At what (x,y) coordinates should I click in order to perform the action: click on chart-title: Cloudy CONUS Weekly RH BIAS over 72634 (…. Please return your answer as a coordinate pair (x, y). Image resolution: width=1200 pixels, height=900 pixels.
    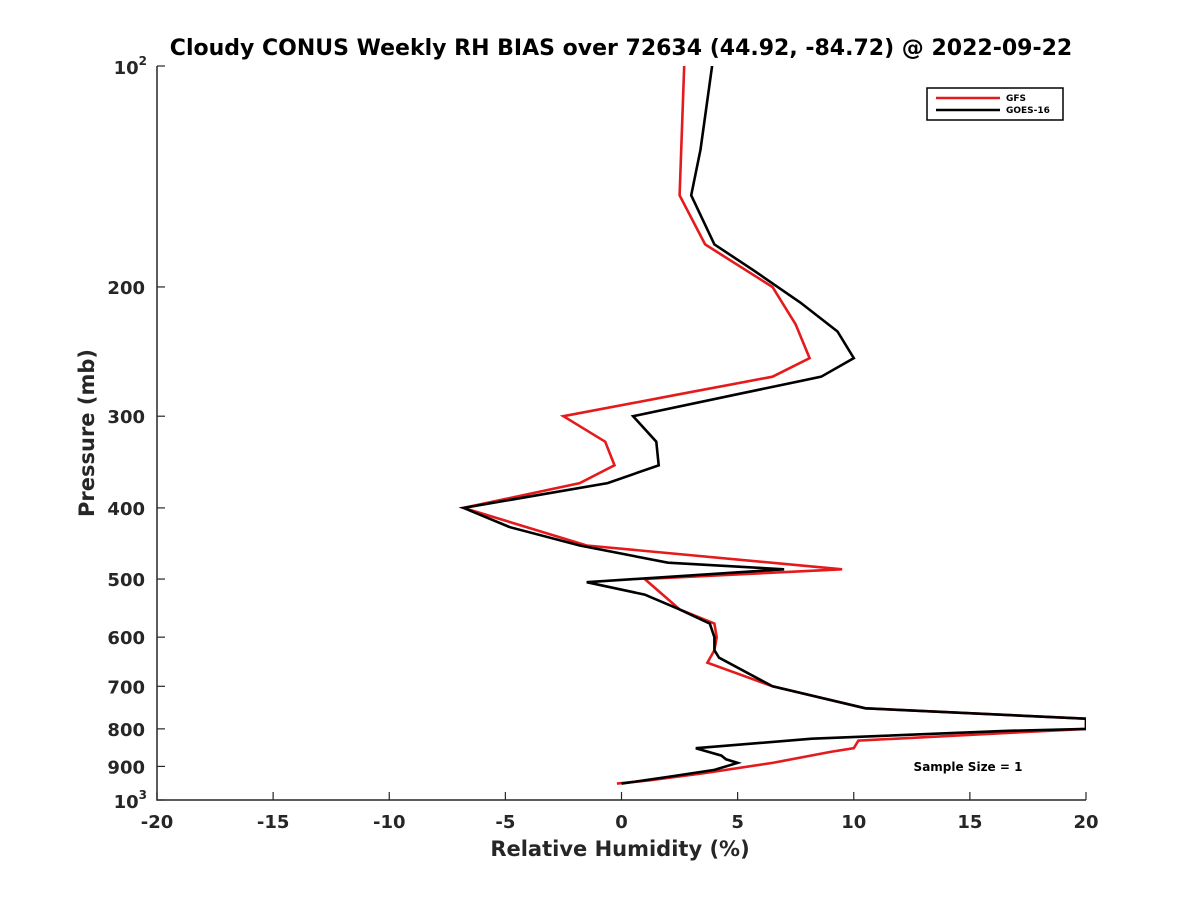
    Looking at the image, I should click on (621, 48).